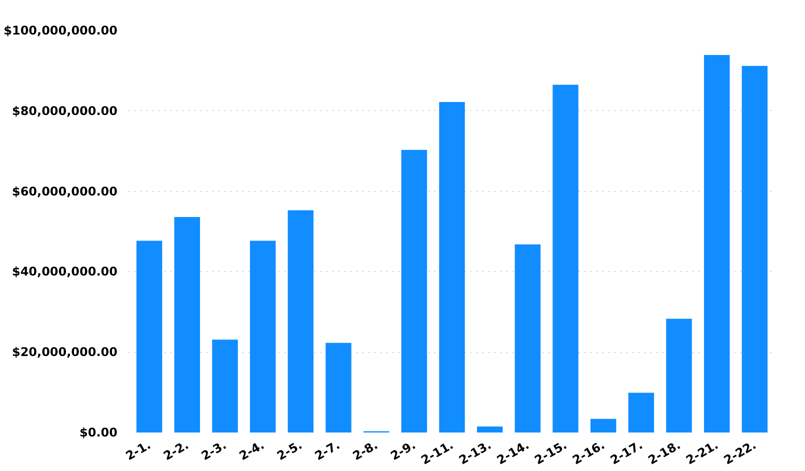 The image size is (805, 471). Describe the element at coordinates (99, 433) in the screenshot. I see `y-tick-label: $0.00` at that location.